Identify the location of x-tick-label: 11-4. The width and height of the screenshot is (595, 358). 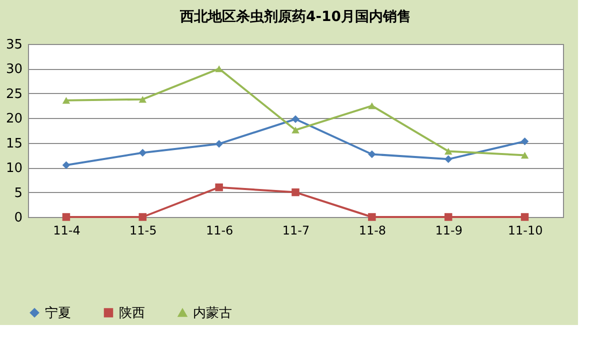
(66, 231).